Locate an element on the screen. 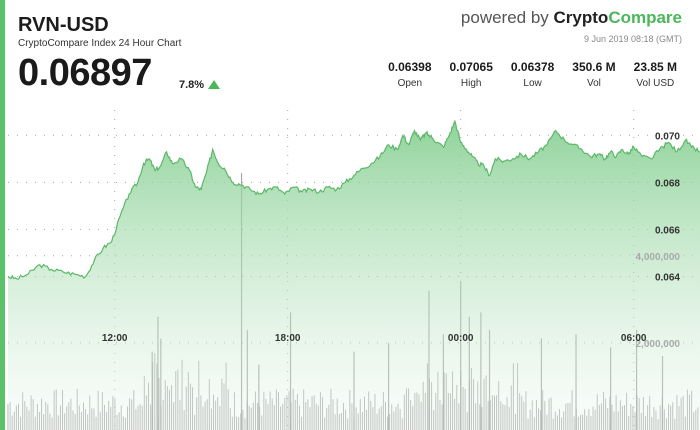  stat-low: 0.06378 Low is located at coordinates (532, 74).